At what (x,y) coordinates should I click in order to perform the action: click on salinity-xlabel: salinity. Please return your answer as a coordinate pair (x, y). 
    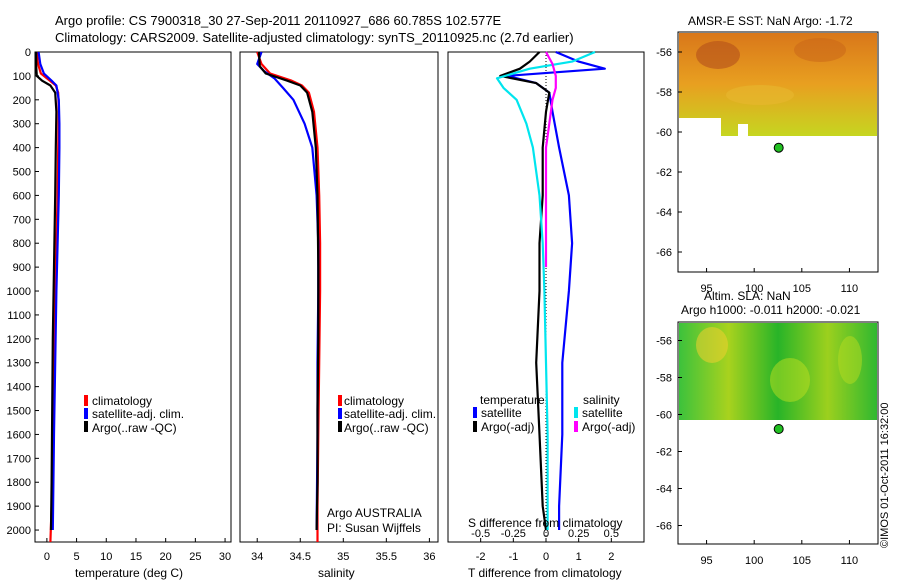
    Looking at the image, I should click on (336, 573).